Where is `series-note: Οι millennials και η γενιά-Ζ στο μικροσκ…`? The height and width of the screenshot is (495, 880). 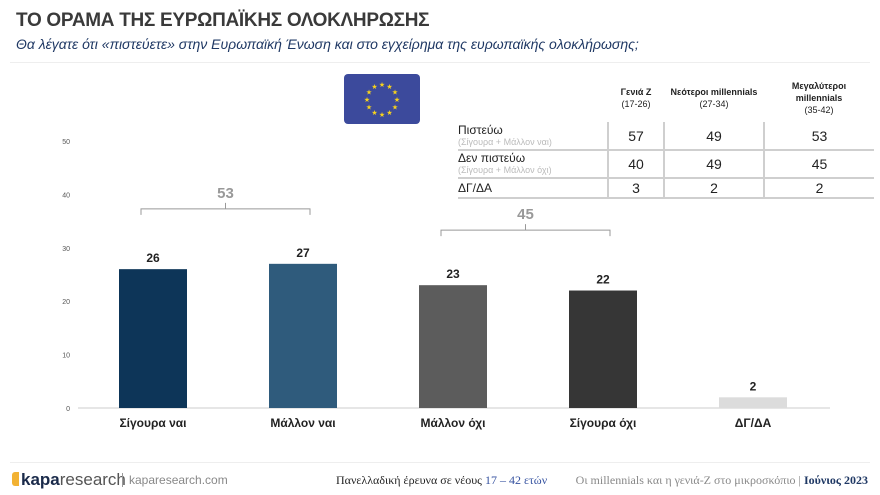 series-note: Οι millennials και η γενιά-Ζ στο μικροσκ… is located at coordinates (721, 480).